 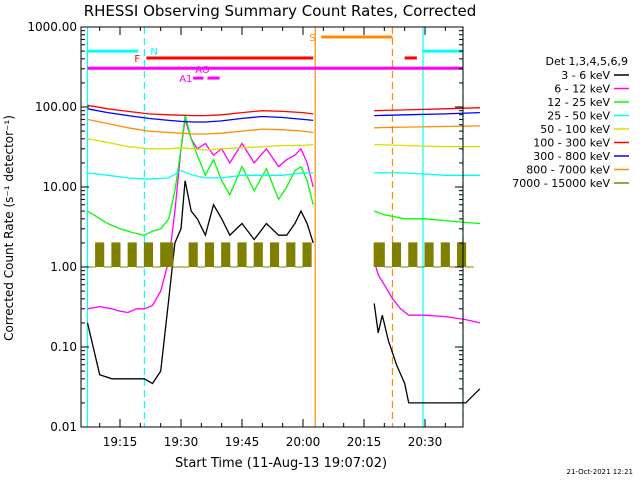 What do you see at coordinates (181, 442) in the screenshot?
I see `x-tick-label: 19:30` at bounding box center [181, 442].